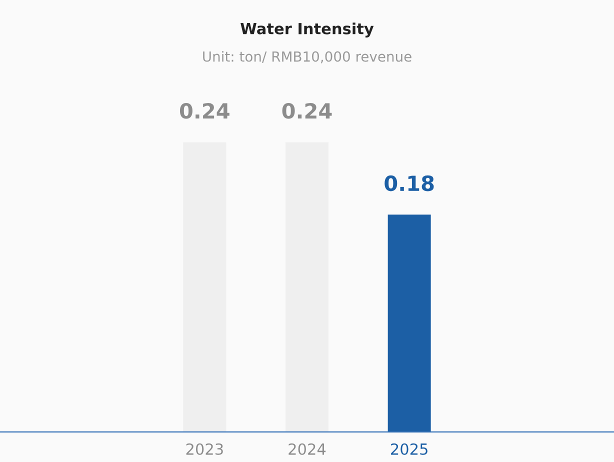  What do you see at coordinates (204, 449) in the screenshot?
I see `x-tick-label: 2023` at bounding box center [204, 449].